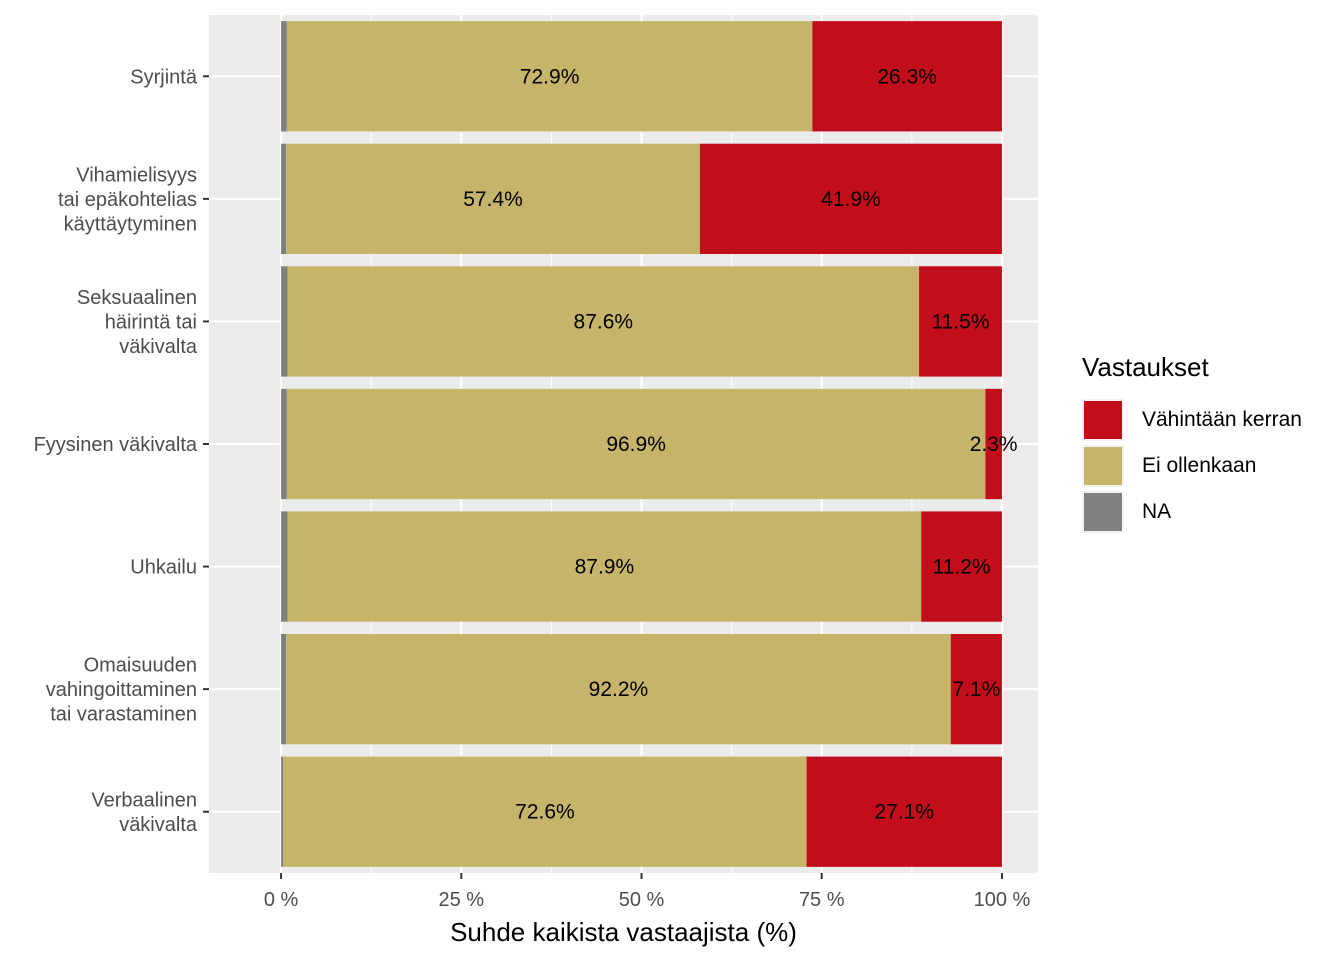  Describe the element at coordinates (1103, 420) in the screenshot. I see `legend-key-vahintaan-kerran` at that location.